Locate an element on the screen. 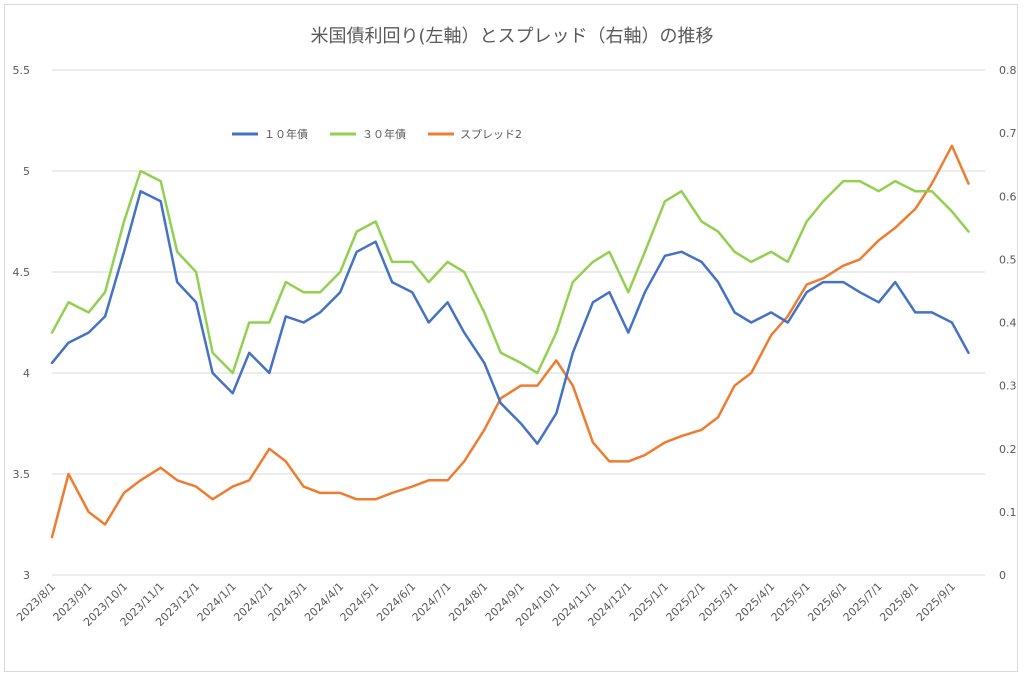 Image resolution: width=1024 pixels, height=679 pixels. x-tick-label: 2024/5/1 is located at coordinates (360, 602).